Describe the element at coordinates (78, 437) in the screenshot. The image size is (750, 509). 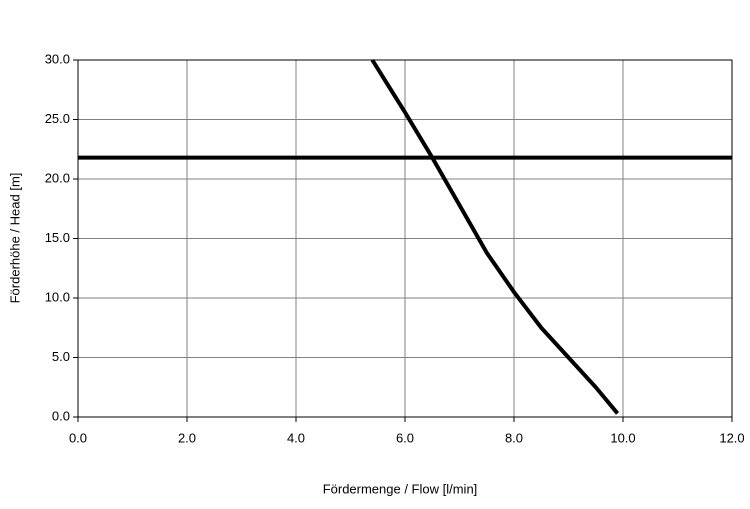
I see `x-tick-label: 0.0` at that location.